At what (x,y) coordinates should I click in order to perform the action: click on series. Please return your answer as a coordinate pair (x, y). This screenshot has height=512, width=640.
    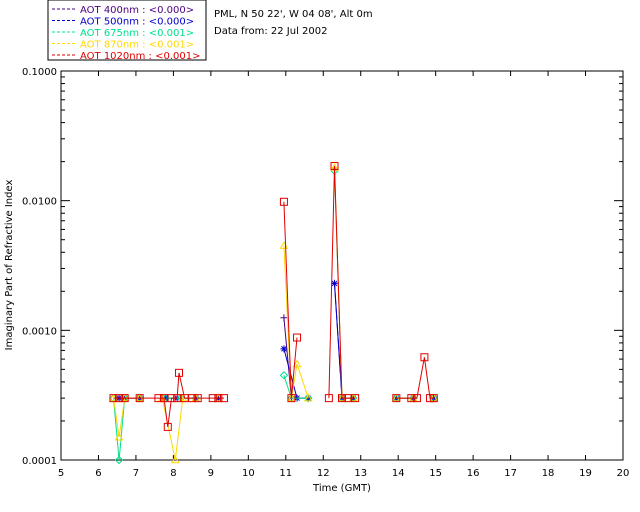
    Looking at the image, I should click on (276, 340).